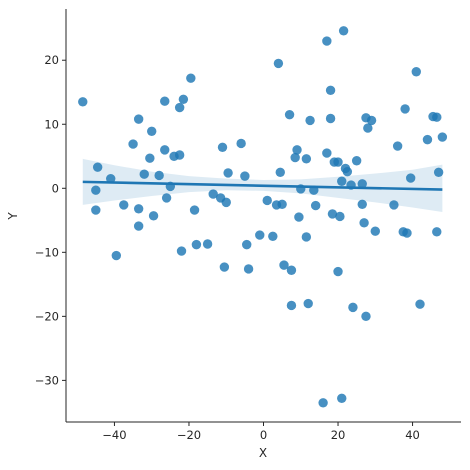  I want to click on x-axis-label: X, so click(263, 453).